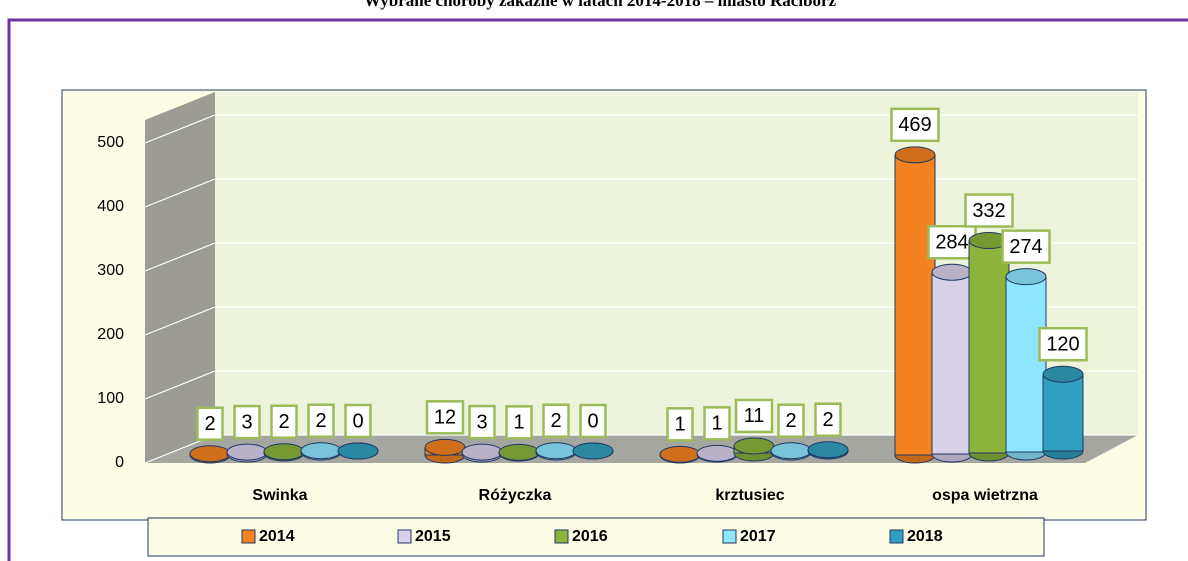 This screenshot has height=561, width=1188. What do you see at coordinates (110, 270) in the screenshot?
I see `y-tick-label: 300` at bounding box center [110, 270].